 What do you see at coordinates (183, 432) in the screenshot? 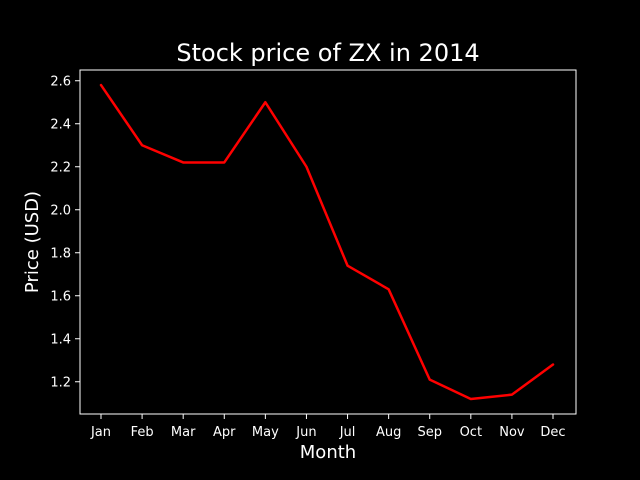
I see `x-tick-label: Mar` at bounding box center [183, 432].